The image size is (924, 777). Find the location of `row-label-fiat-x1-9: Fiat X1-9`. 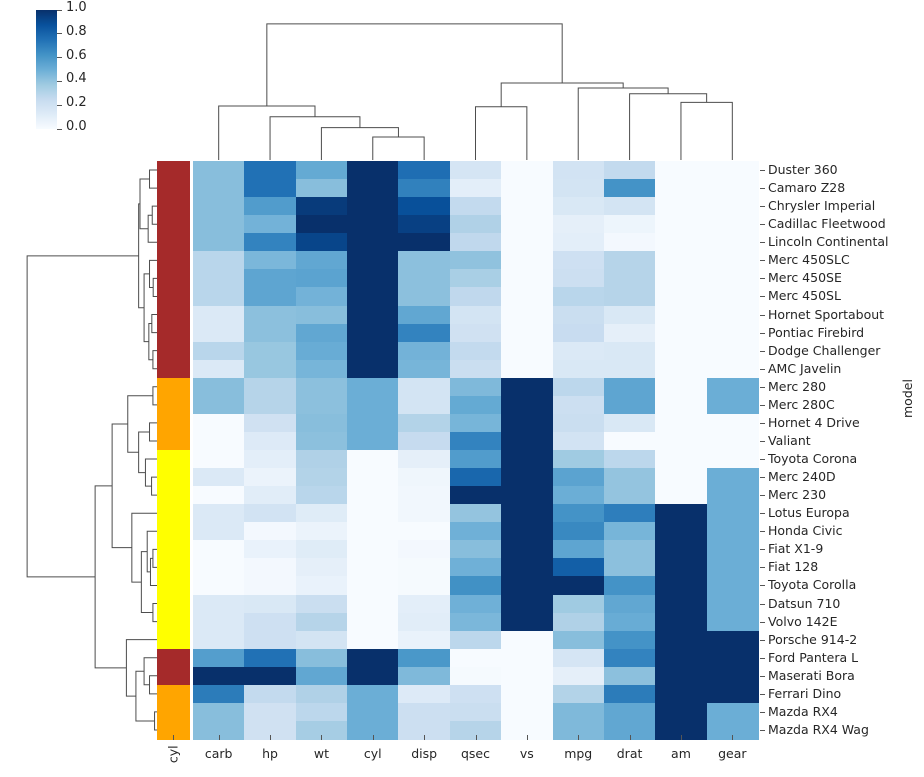

row-label-fiat-x1-9: Fiat X1-9 is located at coordinates (796, 549).